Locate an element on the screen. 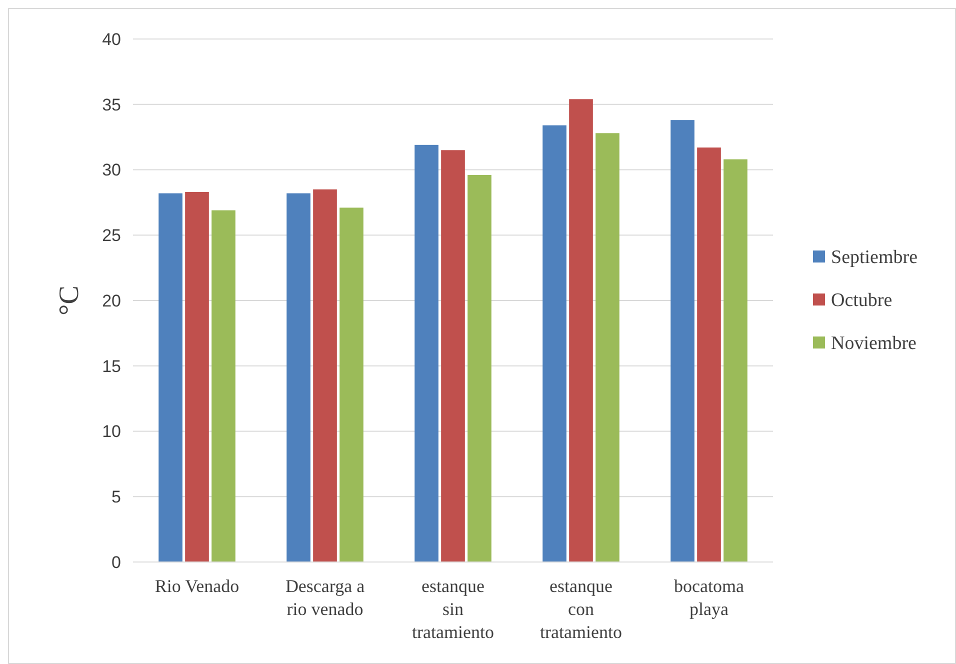  y-tick-label: 30 is located at coordinates (111, 170).